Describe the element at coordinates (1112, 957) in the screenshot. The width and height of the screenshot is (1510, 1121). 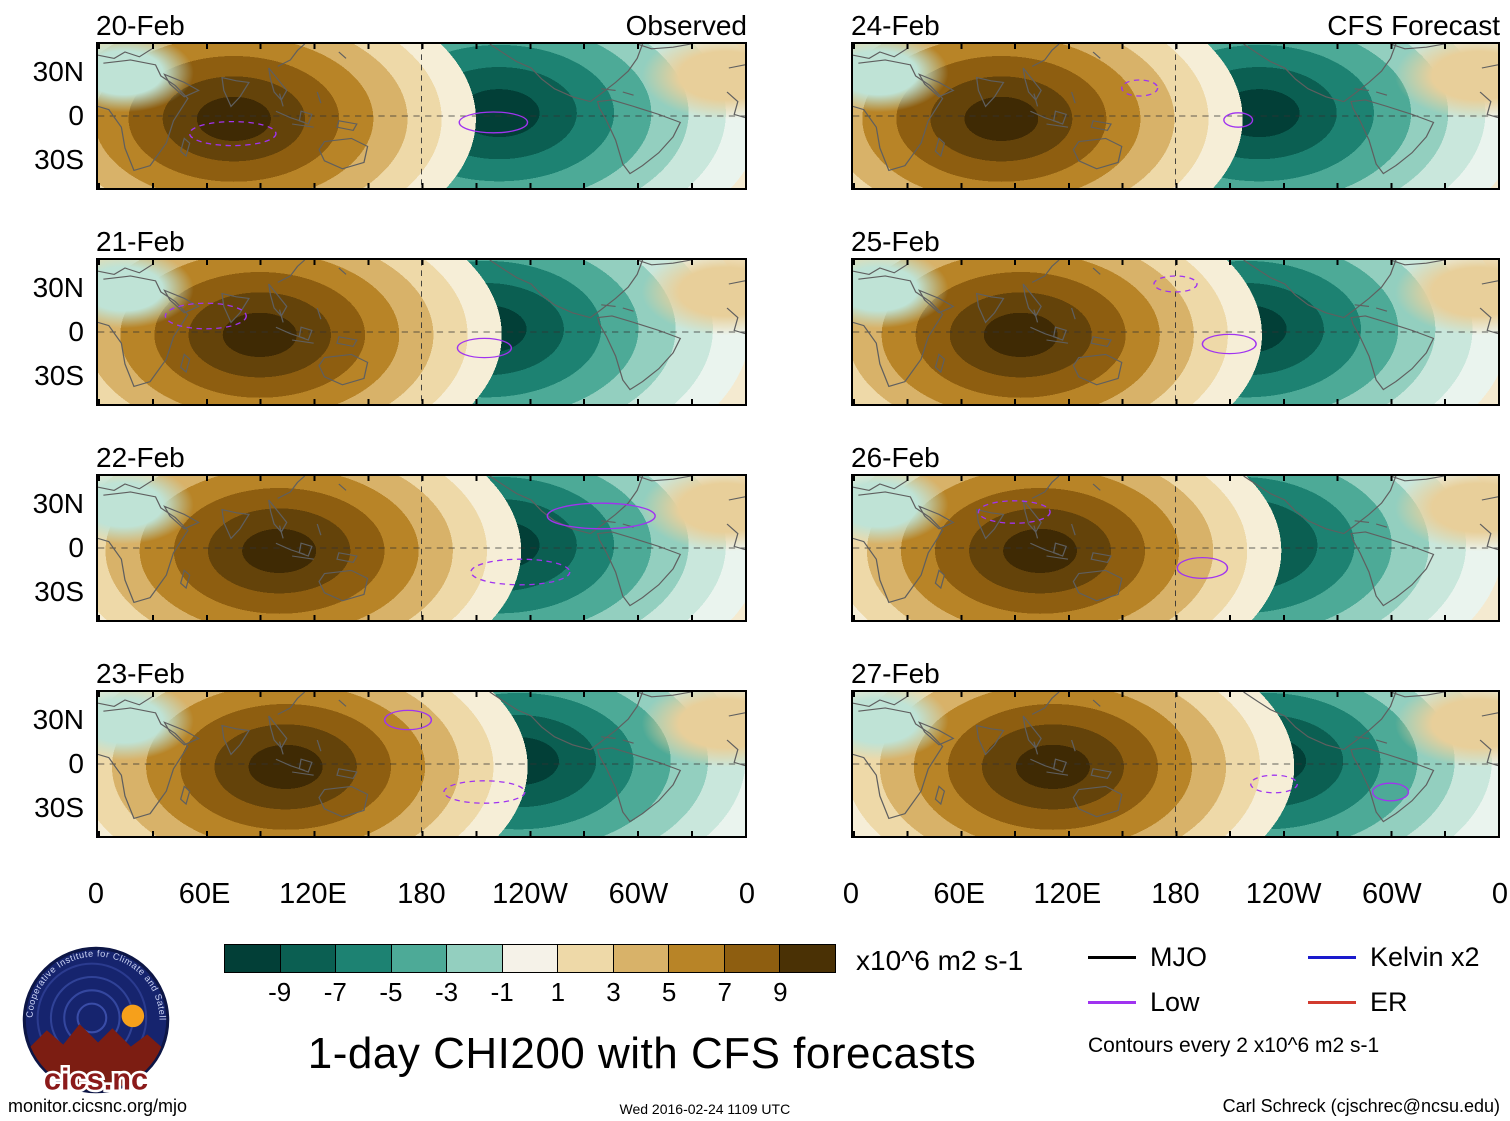
I see `mjo-line-sample` at that location.